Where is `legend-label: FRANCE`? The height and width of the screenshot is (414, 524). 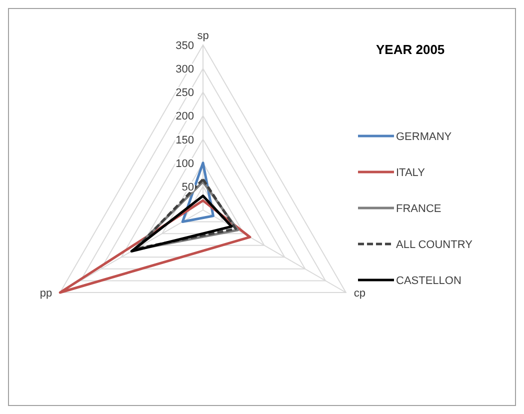 legend-label: FRANCE is located at coordinates (419, 209).